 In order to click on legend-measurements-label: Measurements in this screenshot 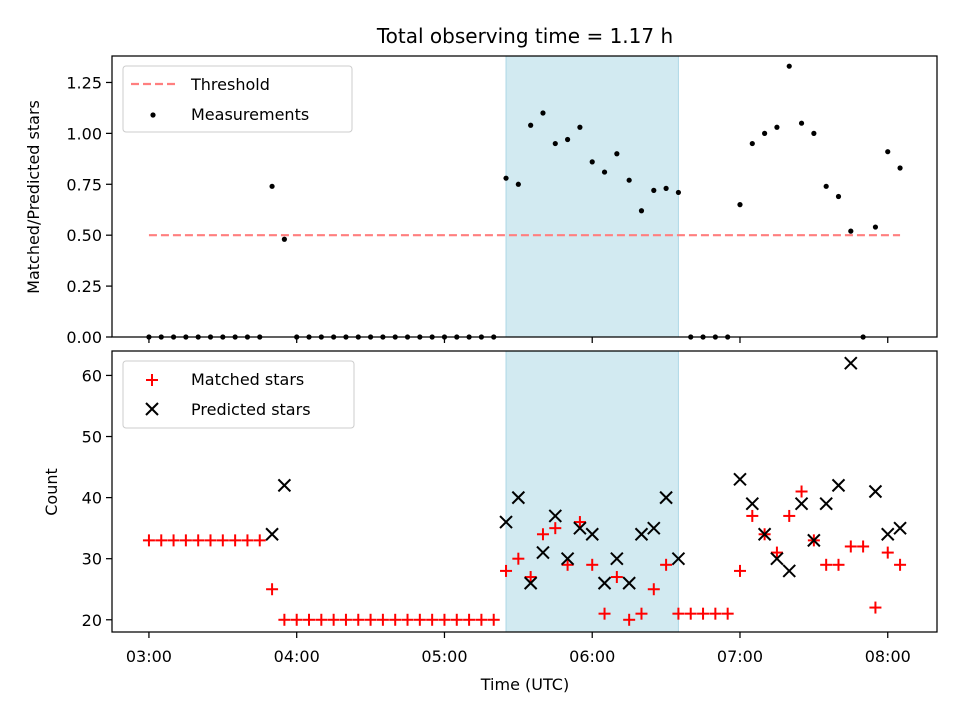, I will do `click(250, 114)`.